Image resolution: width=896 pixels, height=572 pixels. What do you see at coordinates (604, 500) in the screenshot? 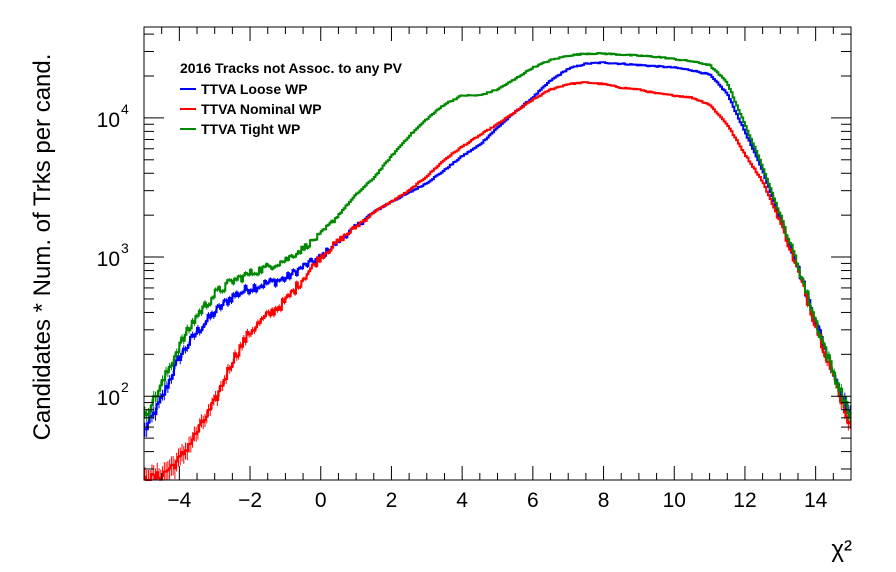
I see `x-tick-label: 8` at bounding box center [604, 500].